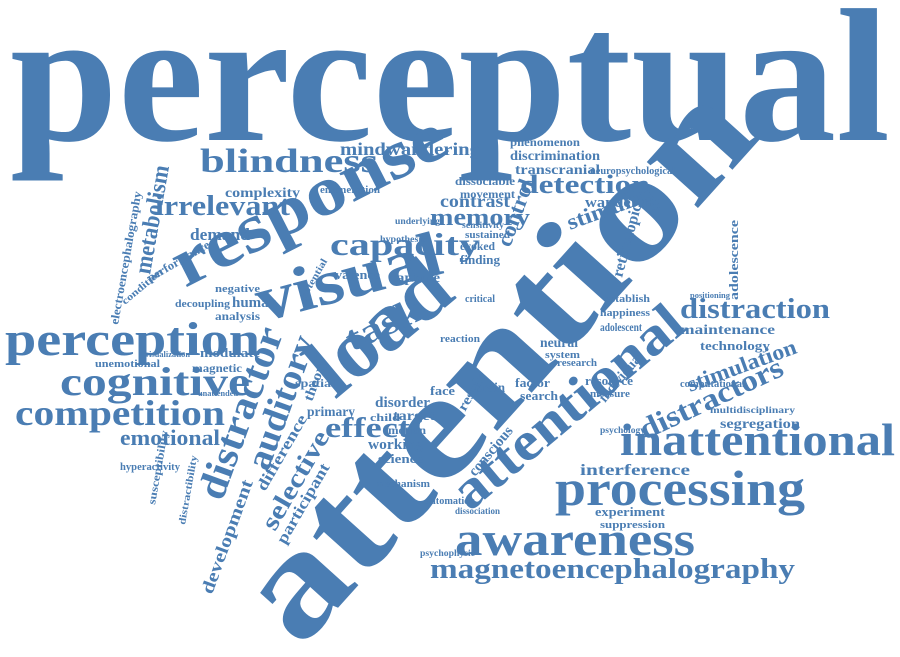  What do you see at coordinates (635, 470) in the screenshot?
I see `word: interference` at bounding box center [635, 470].